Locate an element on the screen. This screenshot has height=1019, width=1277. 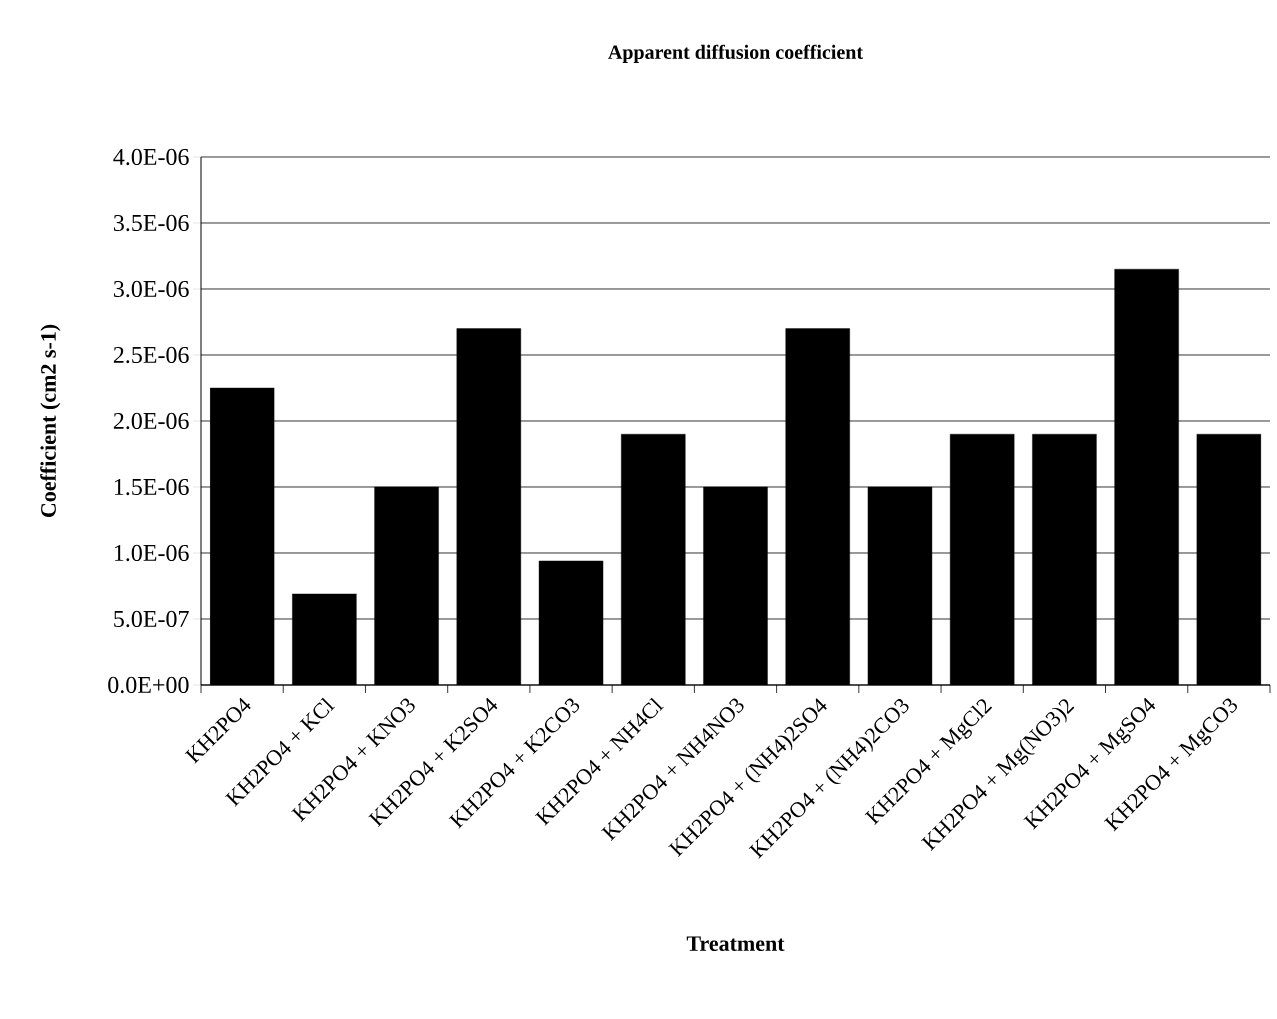
y-tick-label: 1.0E-06 is located at coordinates (151, 553).